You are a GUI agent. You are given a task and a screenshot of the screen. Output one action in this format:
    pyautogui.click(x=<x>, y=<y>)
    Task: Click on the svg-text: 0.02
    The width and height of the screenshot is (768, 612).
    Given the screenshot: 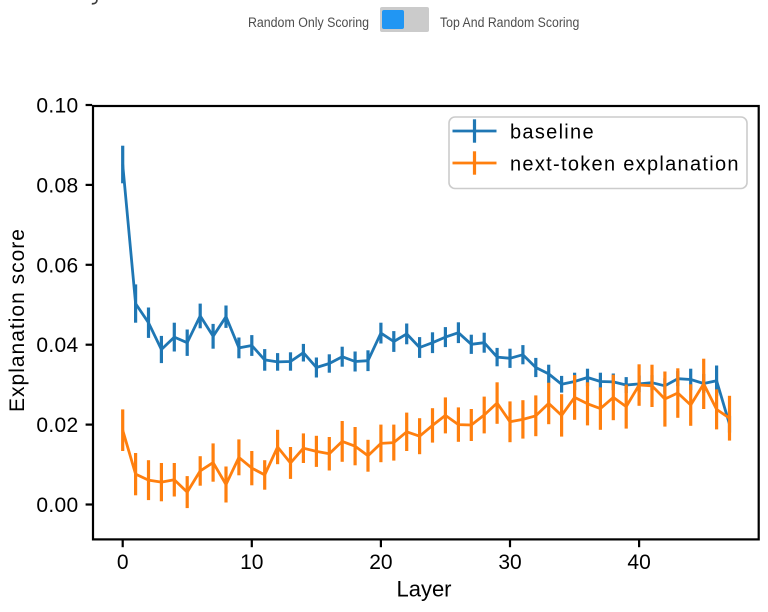 What is the action you would take?
    pyautogui.click(x=57, y=425)
    